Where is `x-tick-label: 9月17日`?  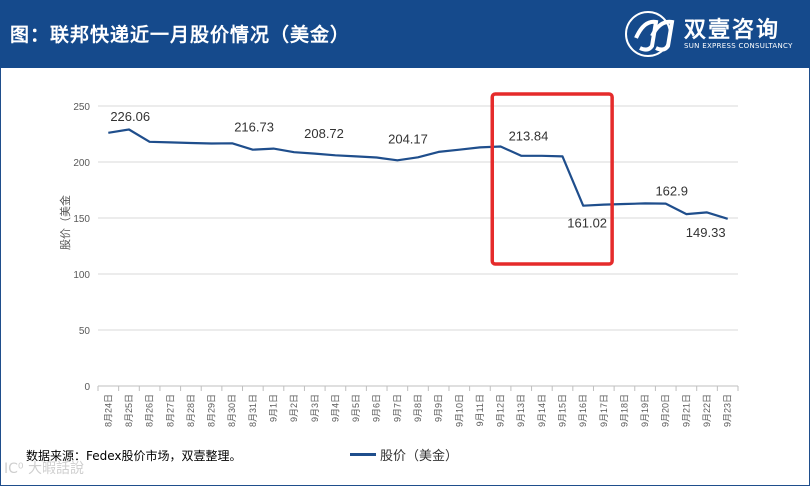
x-tick-label: 9月17日 is located at coordinates (604, 410).